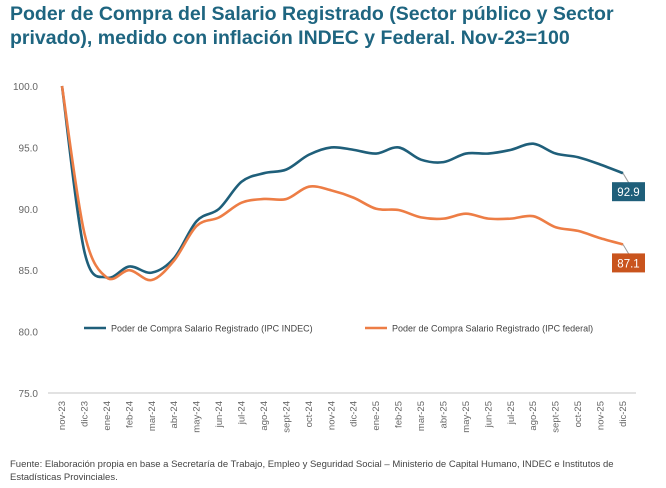 The image size is (666, 488). Describe the element at coordinates (174, 414) in the screenshot. I see `x-tick-label: abr-24` at that location.